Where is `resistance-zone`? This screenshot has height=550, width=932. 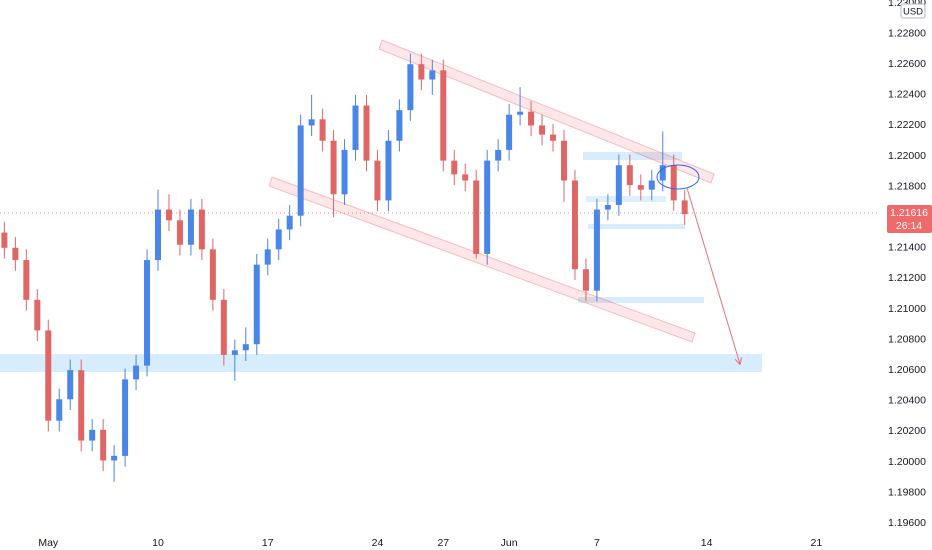
resistance-zone is located at coordinates (632, 156).